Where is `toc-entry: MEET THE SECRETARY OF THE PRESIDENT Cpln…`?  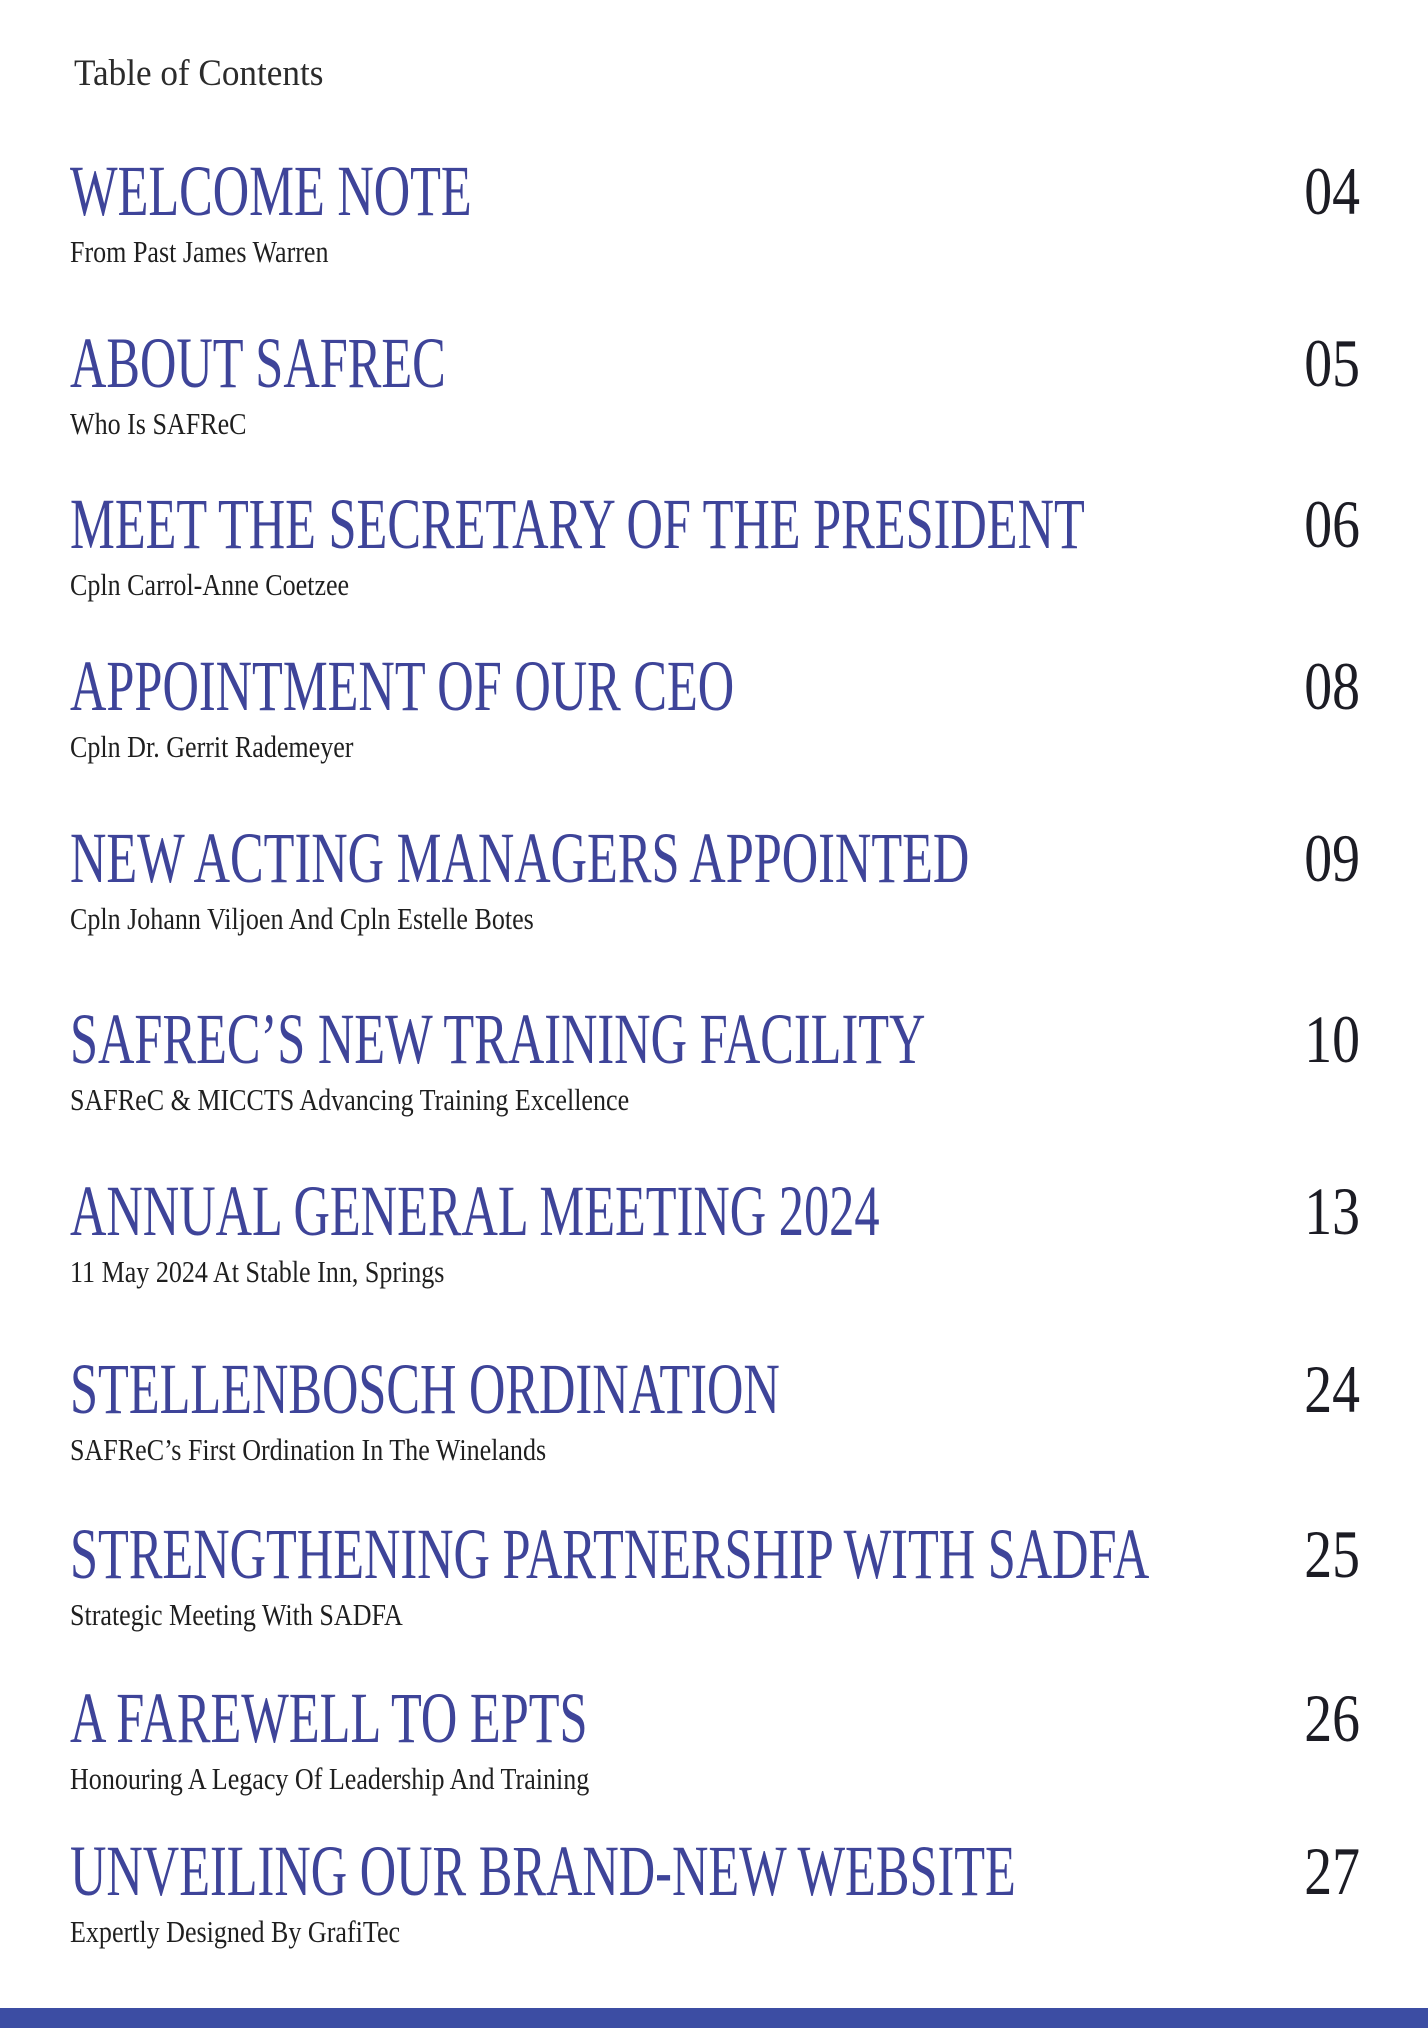
toc-entry: MEET THE SECRETARY OF THE PRESIDENT Cpln… is located at coordinates (715, 545).